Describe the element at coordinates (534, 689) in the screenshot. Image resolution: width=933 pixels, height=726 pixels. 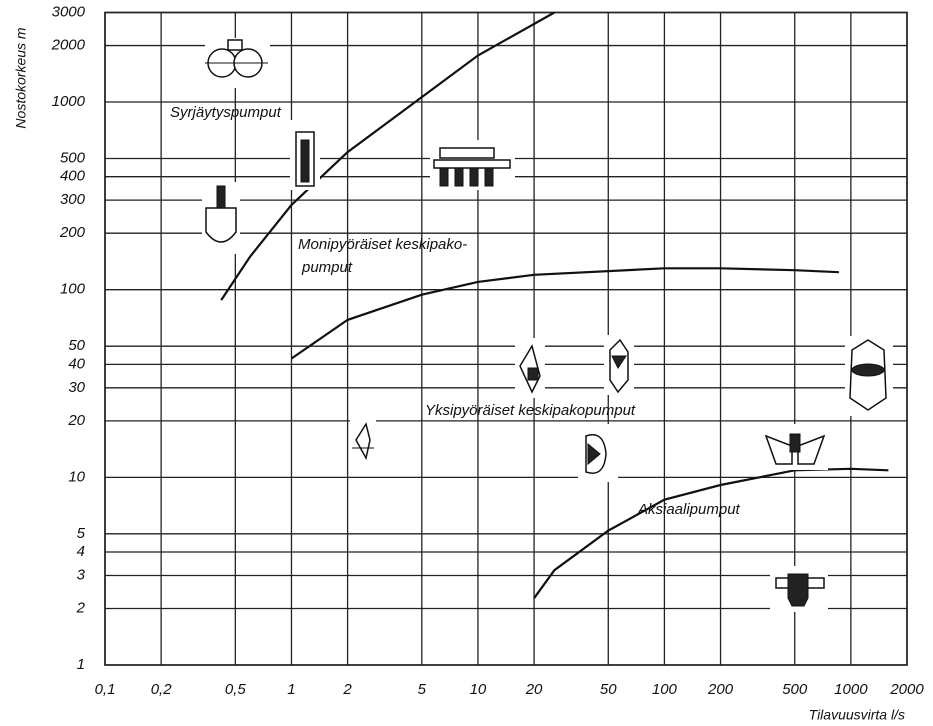
I see `x-tick-label: 20` at that location.